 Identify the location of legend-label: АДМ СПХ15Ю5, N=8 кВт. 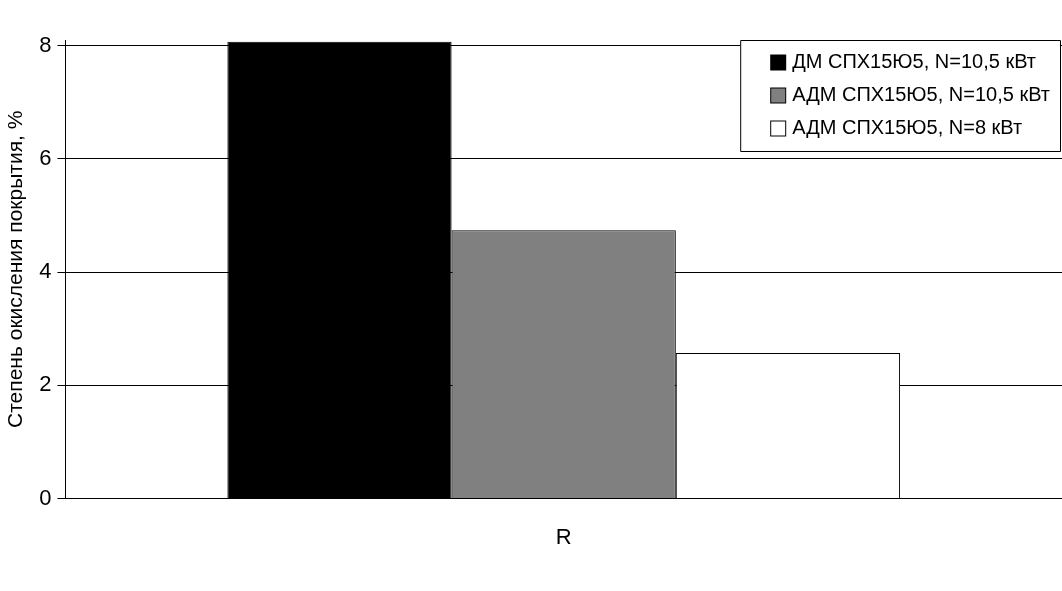
(907, 127).